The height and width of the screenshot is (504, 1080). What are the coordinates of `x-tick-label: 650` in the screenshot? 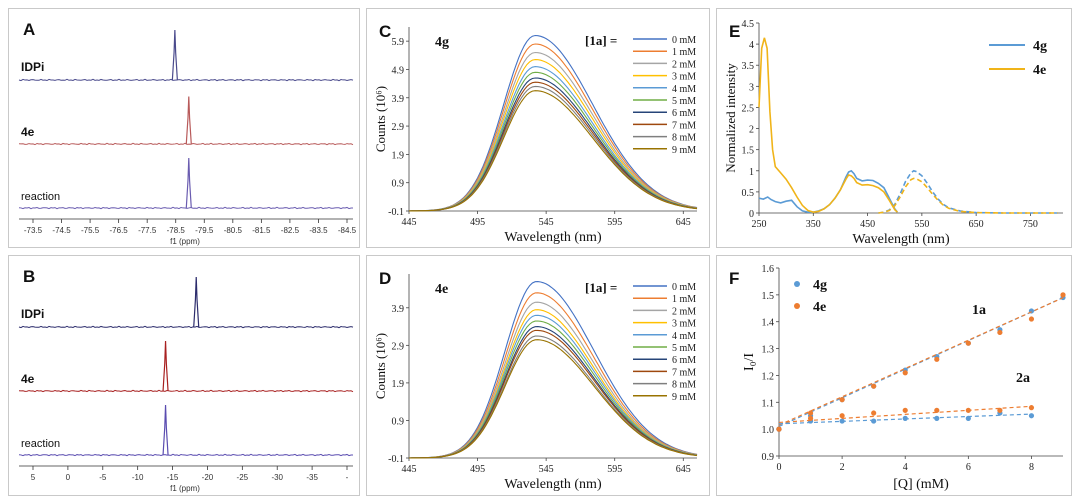 It's located at (976, 224).